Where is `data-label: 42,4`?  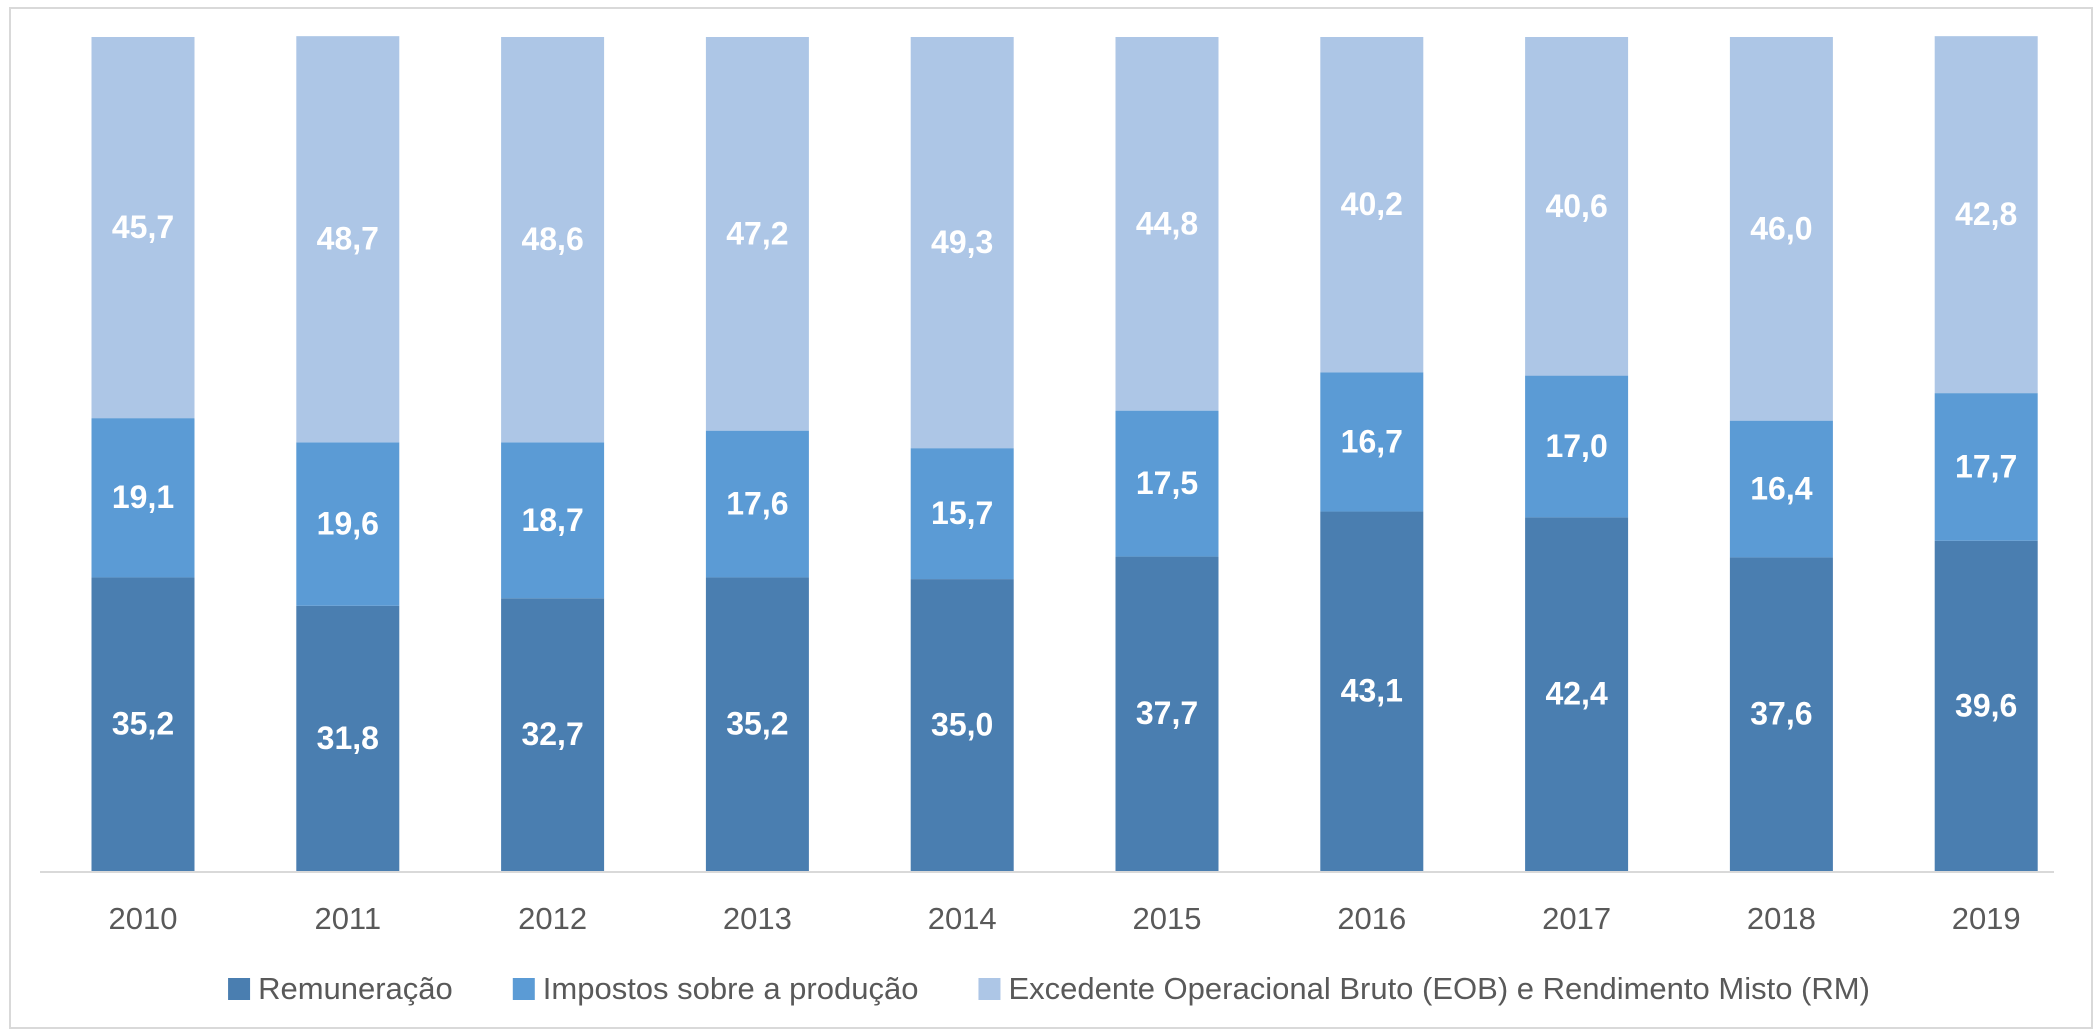
data-label: 42,4 is located at coordinates (1576, 694).